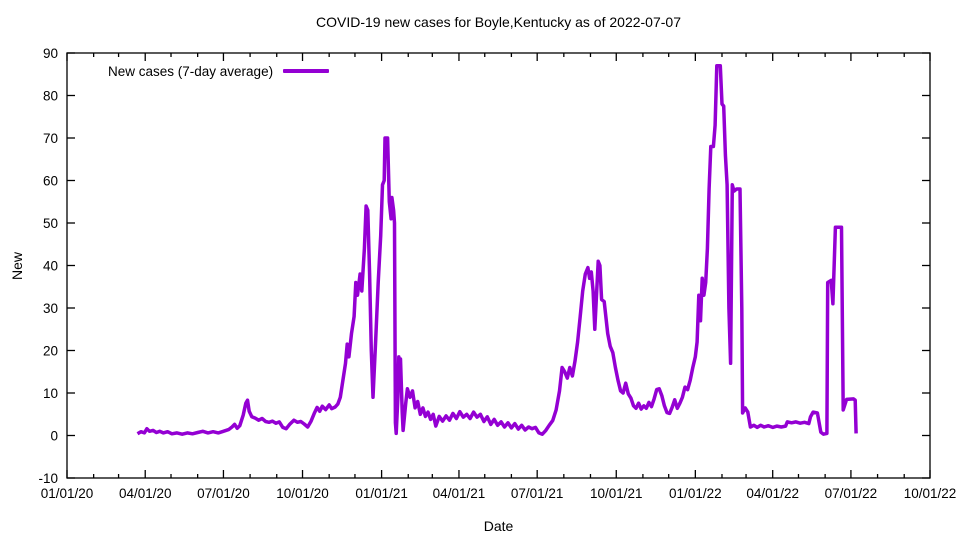 The width and height of the screenshot is (960, 540). Describe the element at coordinates (50, 181) in the screenshot. I see `y-tick-label: 60` at that location.